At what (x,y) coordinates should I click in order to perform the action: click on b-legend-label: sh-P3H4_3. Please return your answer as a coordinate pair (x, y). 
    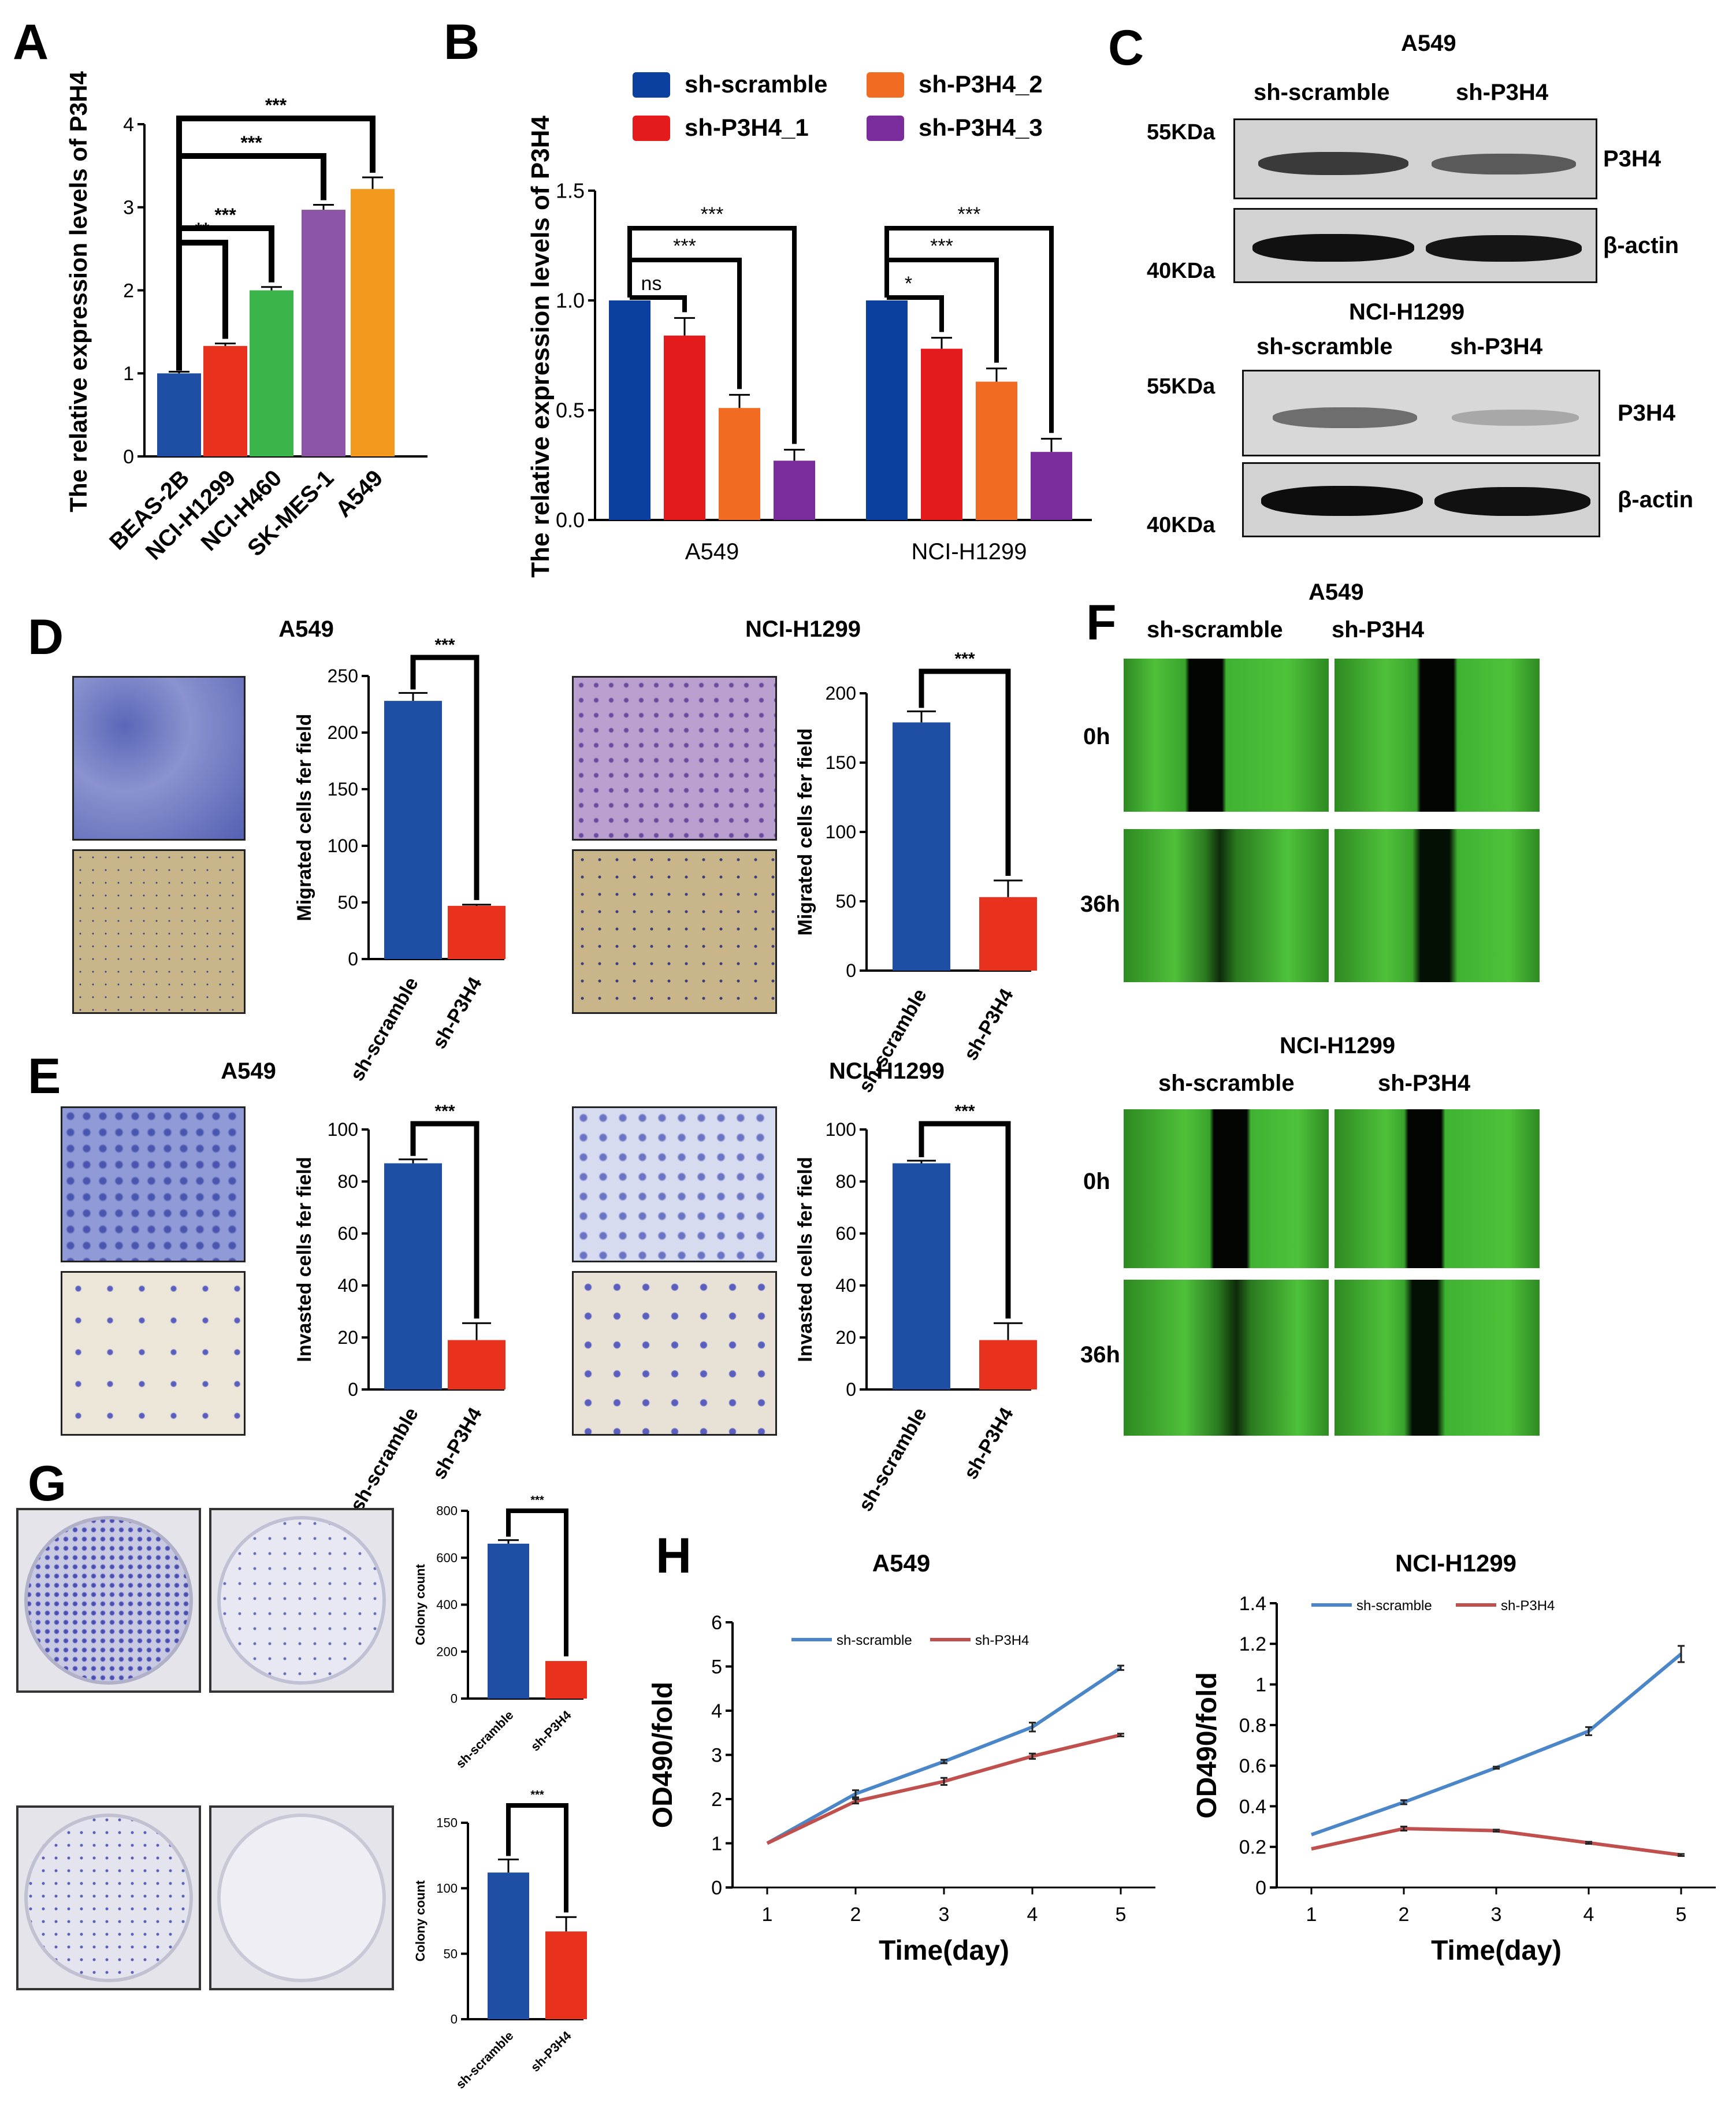
    Looking at the image, I should click on (981, 127).